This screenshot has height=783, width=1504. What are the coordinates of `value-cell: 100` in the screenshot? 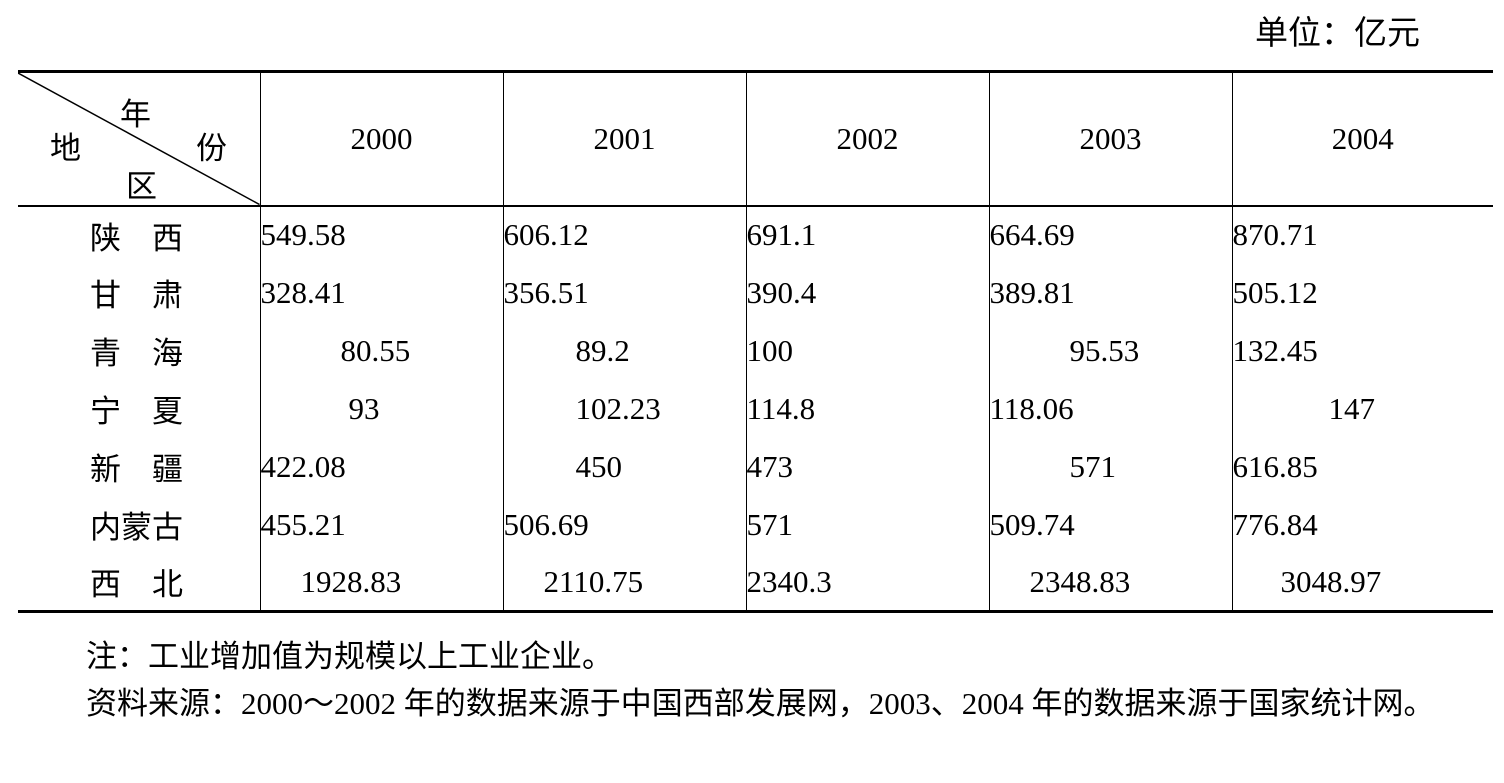 It's located at (867, 350).